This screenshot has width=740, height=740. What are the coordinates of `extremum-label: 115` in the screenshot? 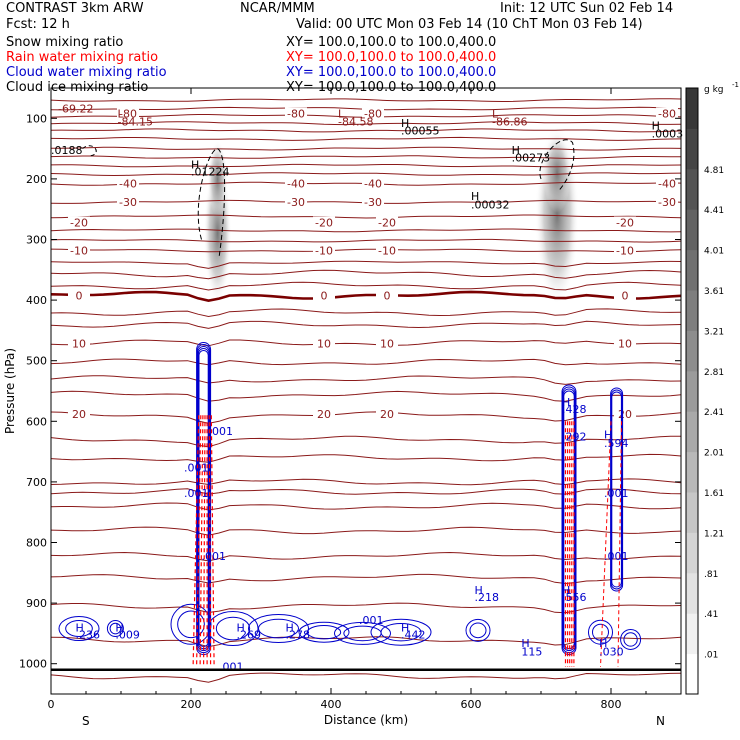 It's located at (531, 652).